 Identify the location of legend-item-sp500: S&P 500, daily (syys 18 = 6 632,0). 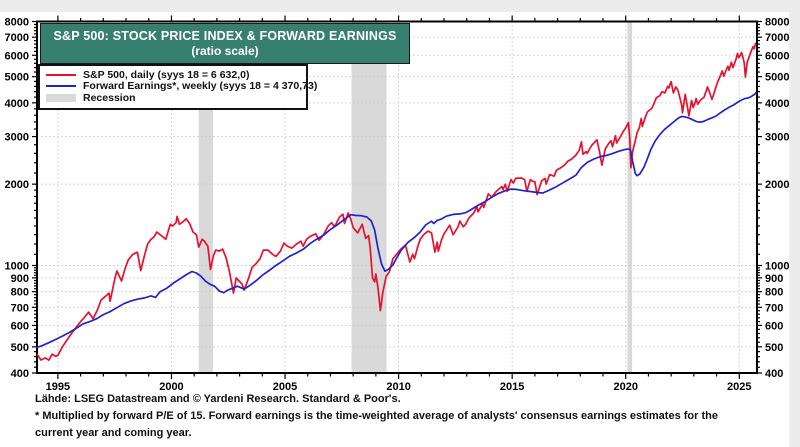
(173, 75).